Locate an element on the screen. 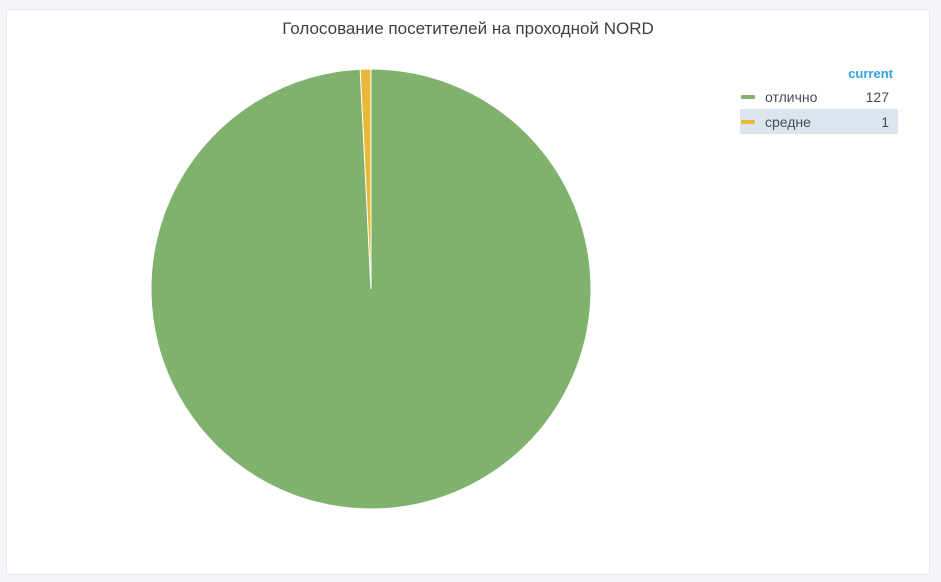  legend: current отлично 127 средне 1 is located at coordinates (819, 100).